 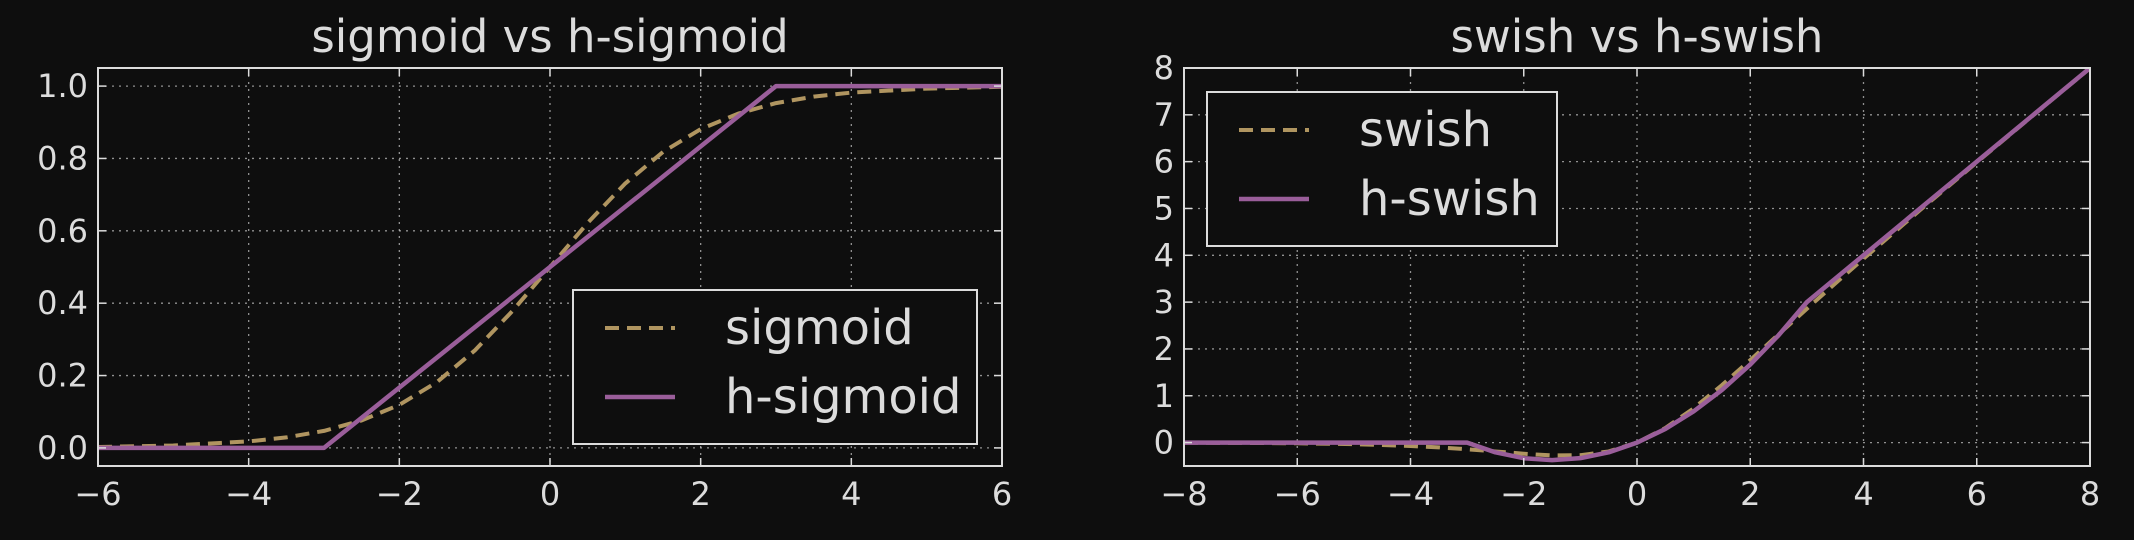 I want to click on y-tick-label: 6, so click(x=1164, y=162).